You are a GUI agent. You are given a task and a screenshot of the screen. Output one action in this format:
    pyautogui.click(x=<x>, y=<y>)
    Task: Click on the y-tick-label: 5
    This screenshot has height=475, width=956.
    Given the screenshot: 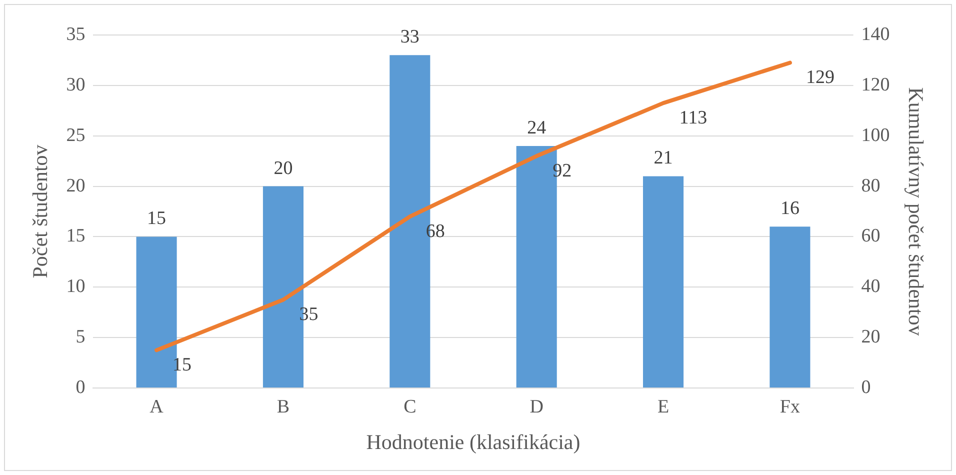 What is the action you would take?
    pyautogui.click(x=81, y=337)
    